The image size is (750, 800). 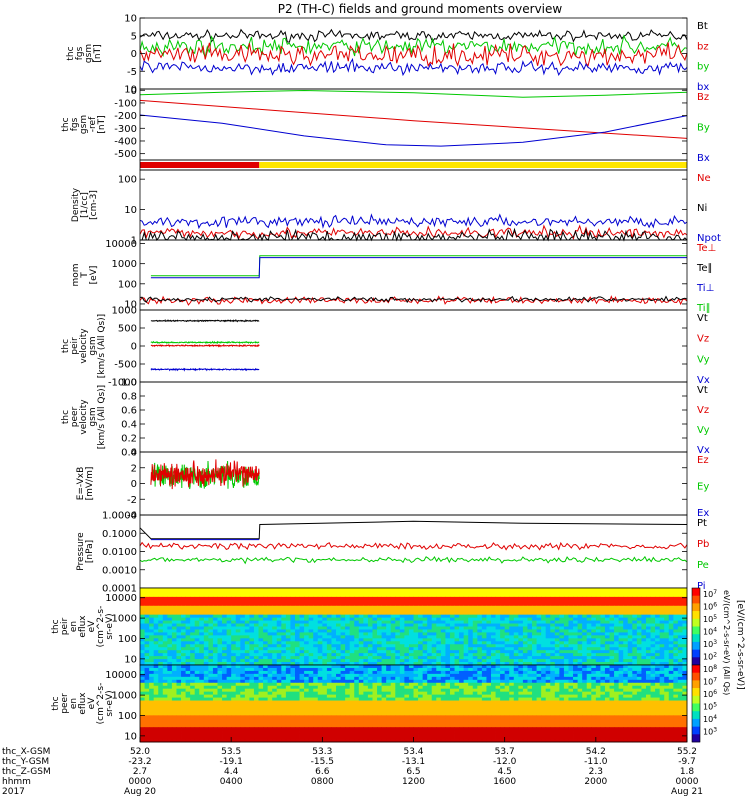 What do you see at coordinates (710, 707) in the screenshot?
I see `colorbar-tick: 10⁵` at bounding box center [710, 707].